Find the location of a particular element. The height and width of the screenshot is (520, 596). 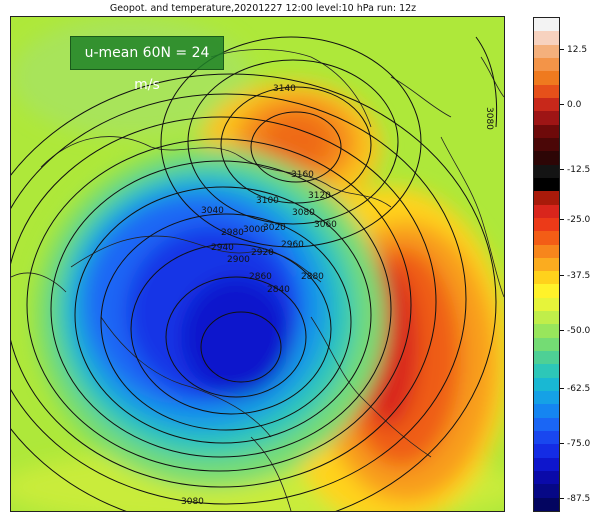

colorbar-tick: 0.0 is located at coordinates (577, 105).